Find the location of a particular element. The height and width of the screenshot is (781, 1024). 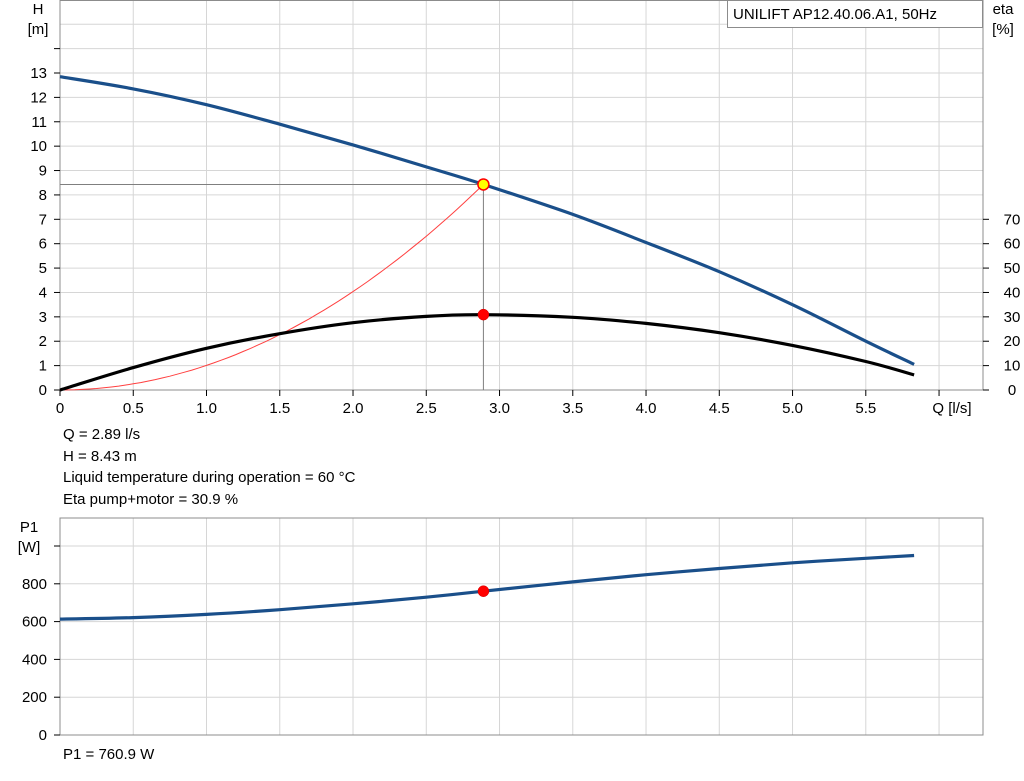

x-tick-label: 4.0 is located at coordinates (646, 408).